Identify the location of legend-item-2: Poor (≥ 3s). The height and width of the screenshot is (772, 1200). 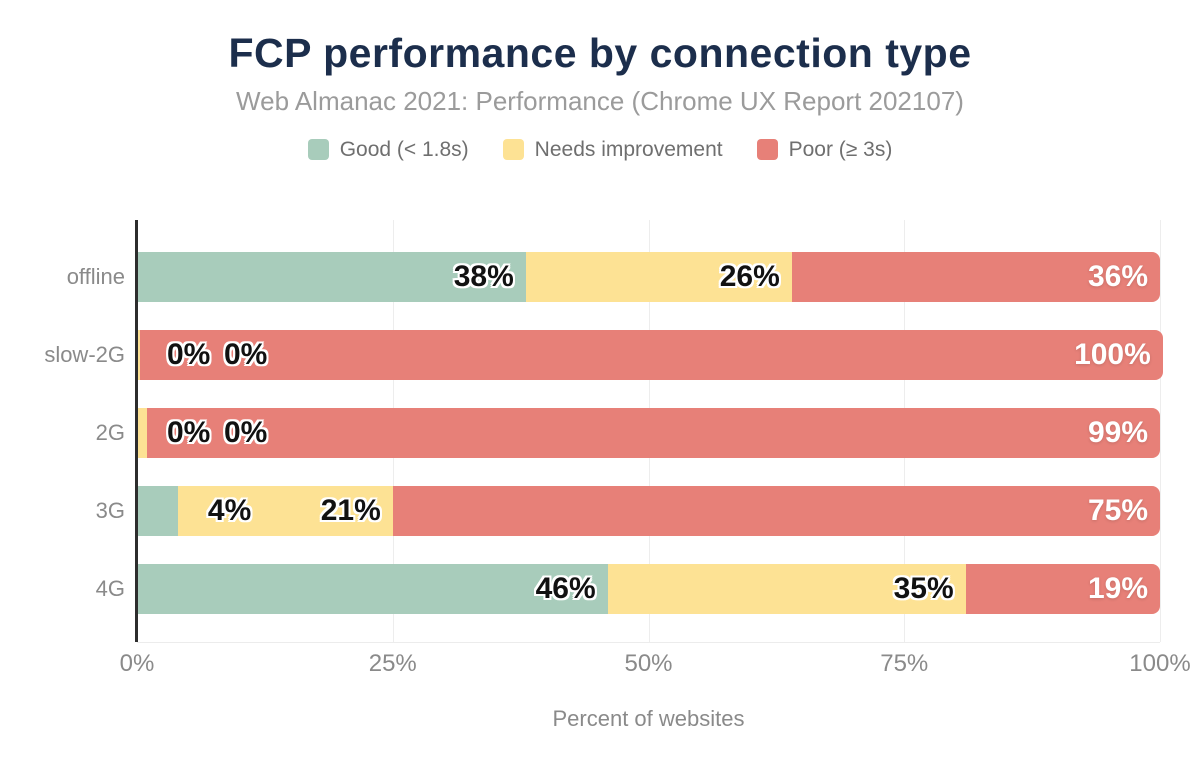
(824, 149).